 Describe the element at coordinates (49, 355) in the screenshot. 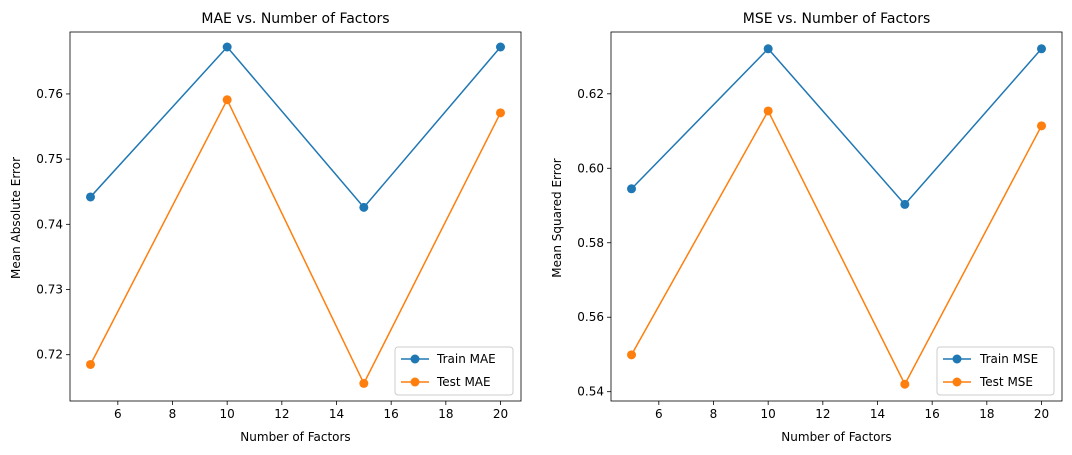

I see `y-tick-label: 0.72` at that location.